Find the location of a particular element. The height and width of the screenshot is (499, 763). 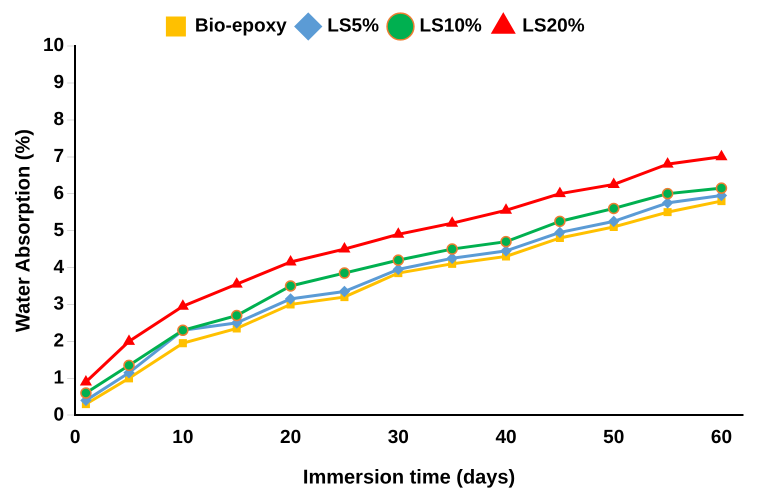

y-tick-label: 5 is located at coordinates (59, 230).